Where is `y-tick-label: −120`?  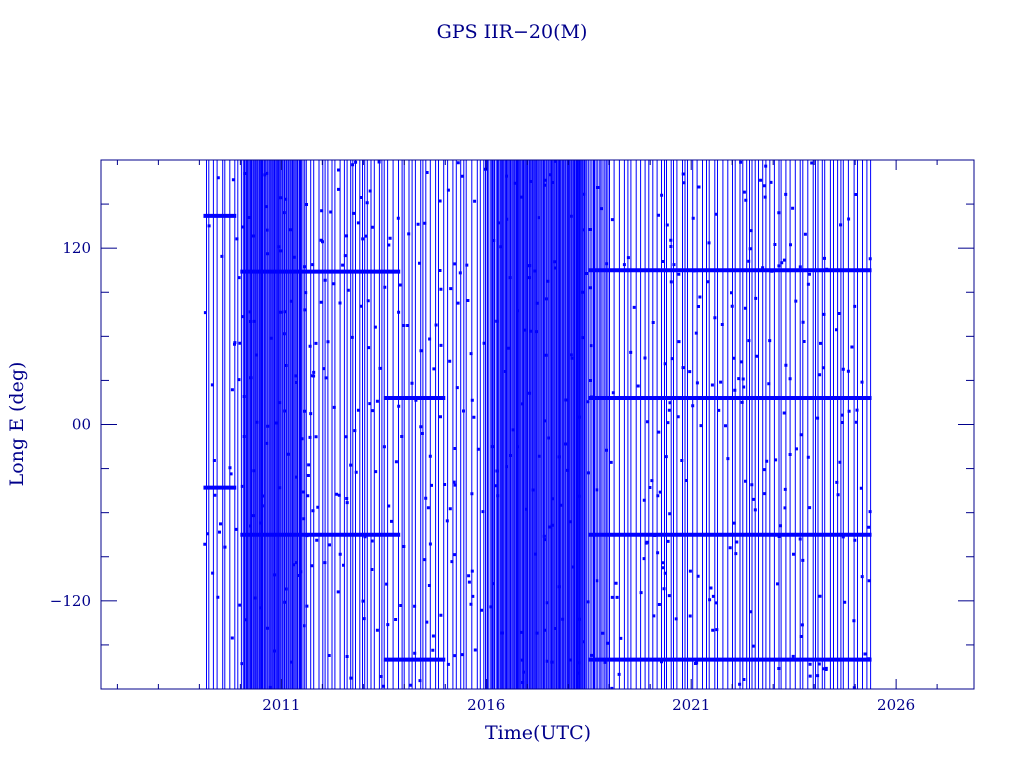
y-tick-label: −120 is located at coordinates (70, 601).